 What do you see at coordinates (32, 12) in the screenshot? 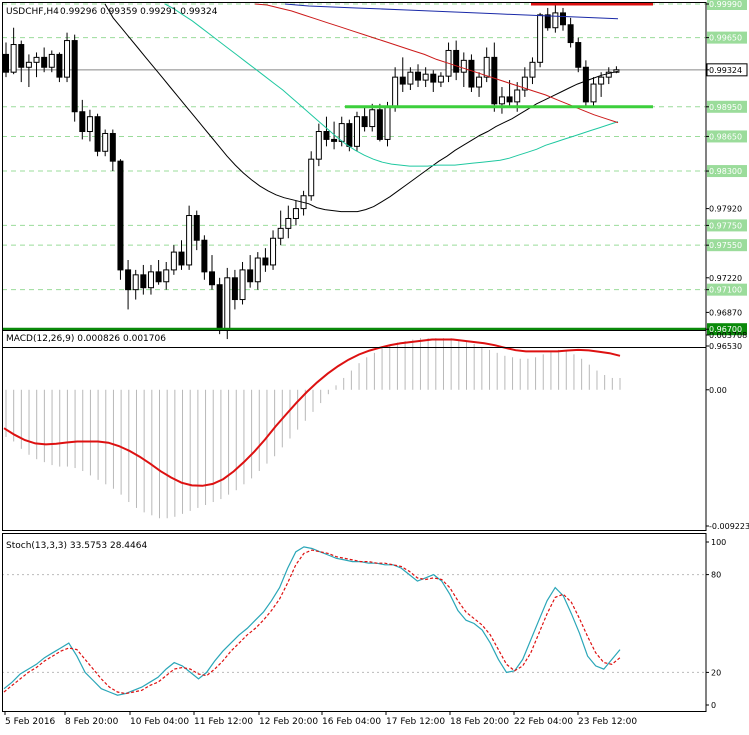
I see `chart-symbol-label: USDCHF,H4` at bounding box center [32, 12].